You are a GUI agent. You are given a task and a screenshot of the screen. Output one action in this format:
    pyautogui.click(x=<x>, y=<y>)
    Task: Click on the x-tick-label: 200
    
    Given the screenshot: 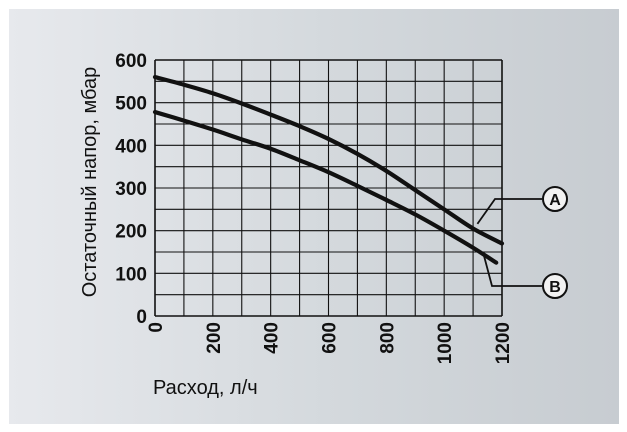 What is the action you would take?
    pyautogui.click(x=214, y=338)
    